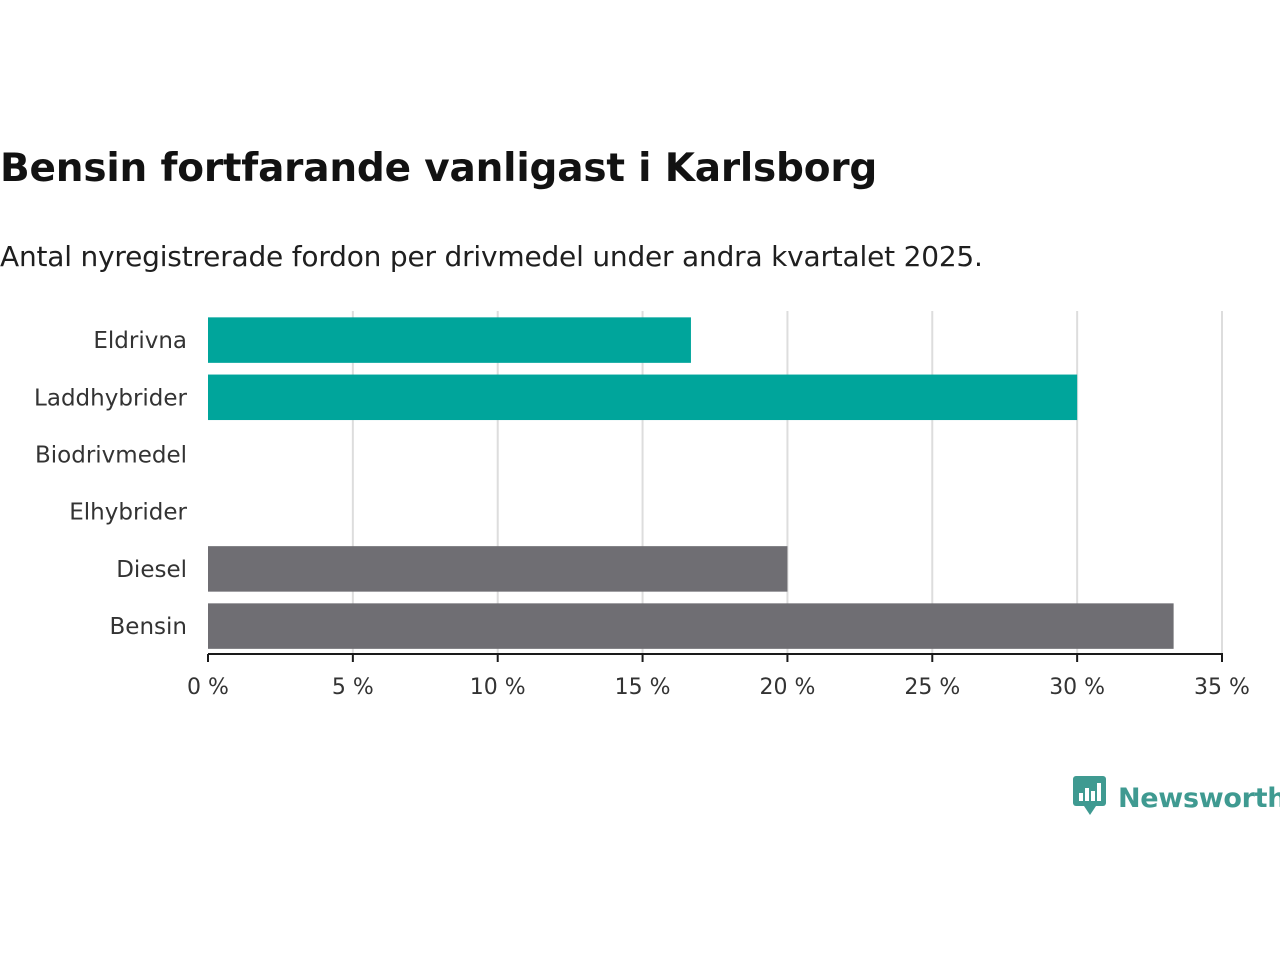  What do you see at coordinates (1222, 687) in the screenshot?
I see `x-tick-label: 35 %` at bounding box center [1222, 687].